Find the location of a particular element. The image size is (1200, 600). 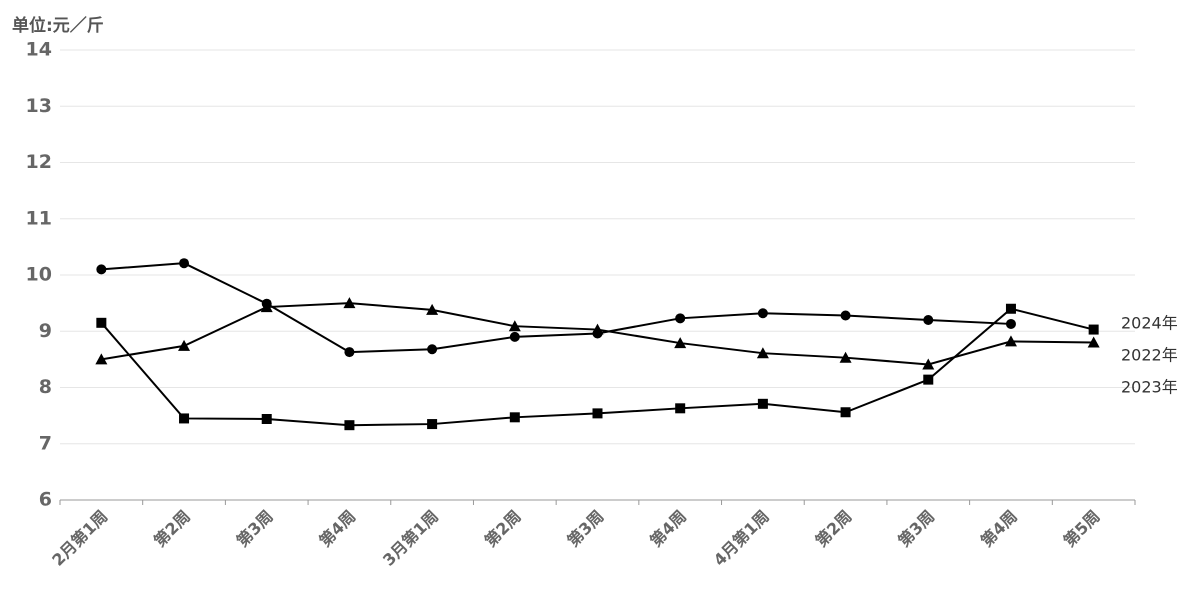

x-tick-label: 3月第1周 is located at coordinates (410, 538).